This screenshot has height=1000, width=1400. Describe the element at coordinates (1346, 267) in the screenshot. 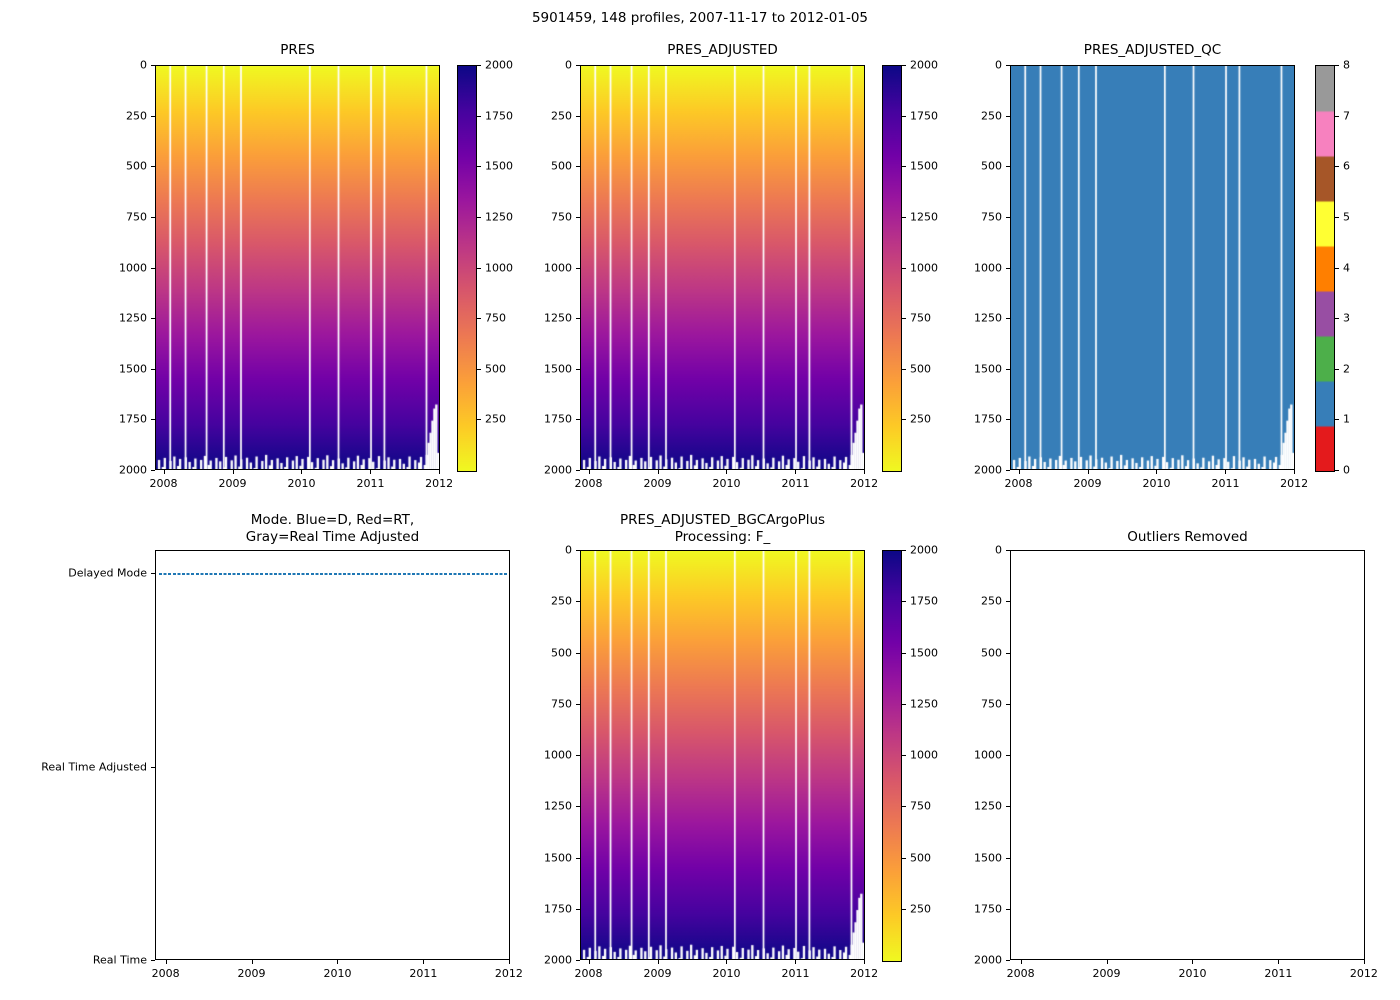

I see `colorbar-tick-label: 4` at that location.